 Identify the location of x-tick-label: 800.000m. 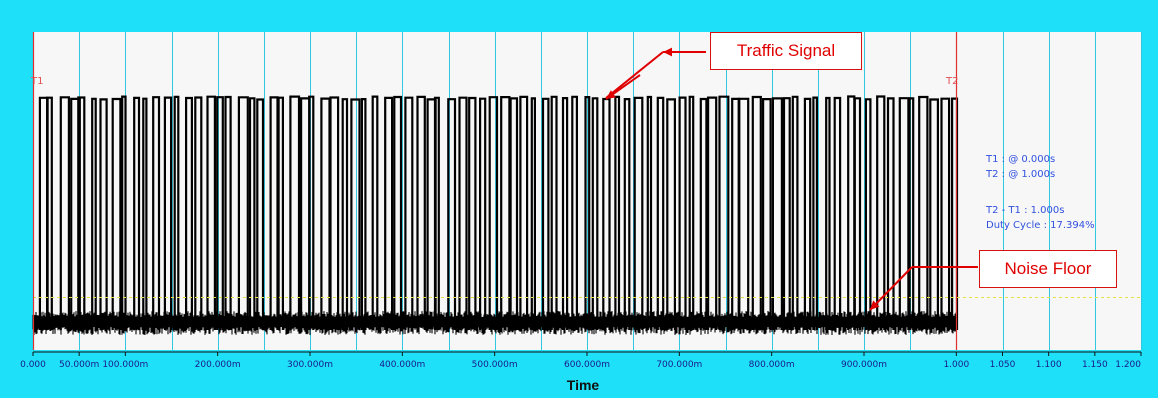
(772, 365).